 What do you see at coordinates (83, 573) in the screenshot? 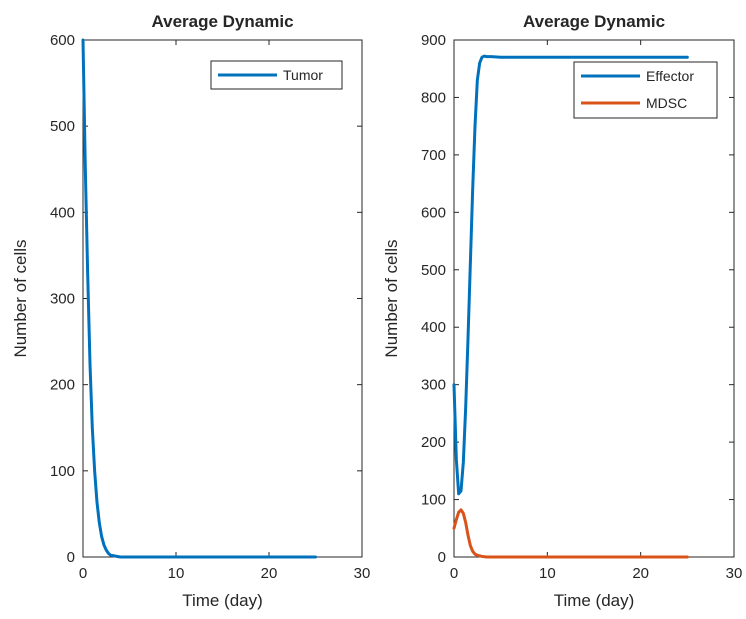
I see `chart-1-x-tick-label: 0` at bounding box center [83, 573].